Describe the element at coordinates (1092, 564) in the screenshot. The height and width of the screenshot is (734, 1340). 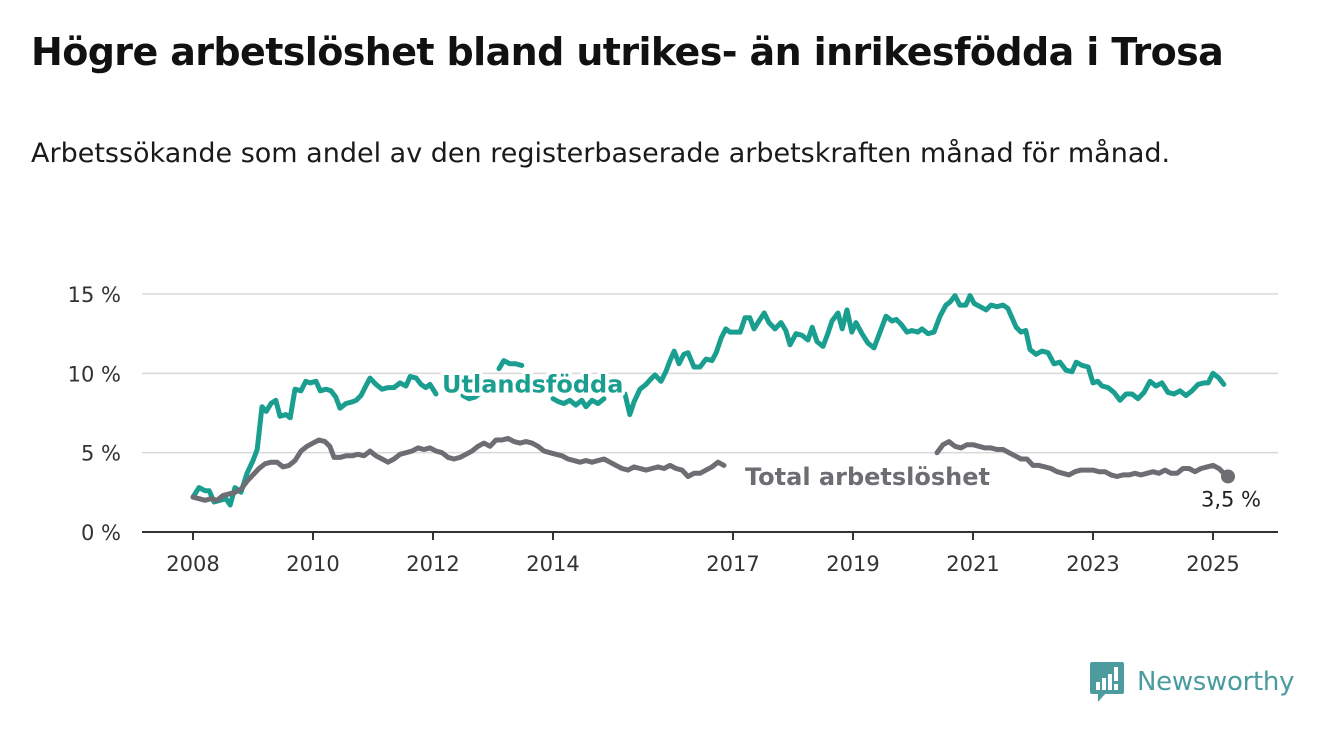
I see `x-tick-label: 2023` at that location.